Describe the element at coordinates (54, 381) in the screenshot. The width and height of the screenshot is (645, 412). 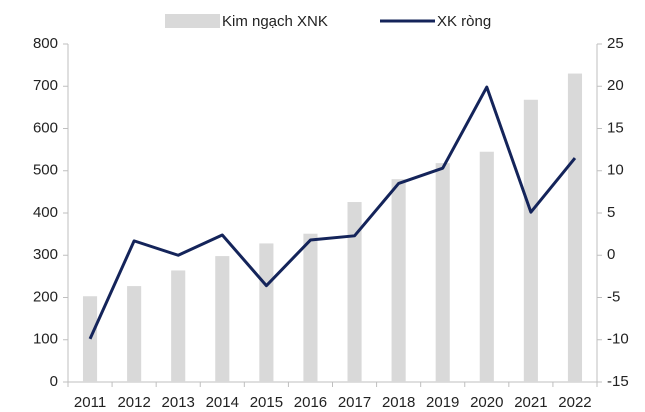
I see `y-tick-label: 0` at that location.